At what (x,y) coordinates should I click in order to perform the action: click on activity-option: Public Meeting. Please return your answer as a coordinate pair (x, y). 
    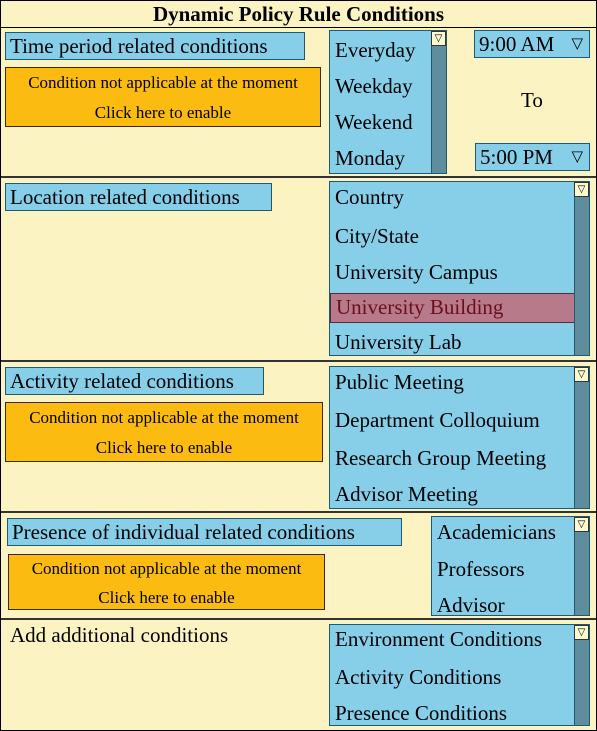
    Looking at the image, I should click on (399, 382).